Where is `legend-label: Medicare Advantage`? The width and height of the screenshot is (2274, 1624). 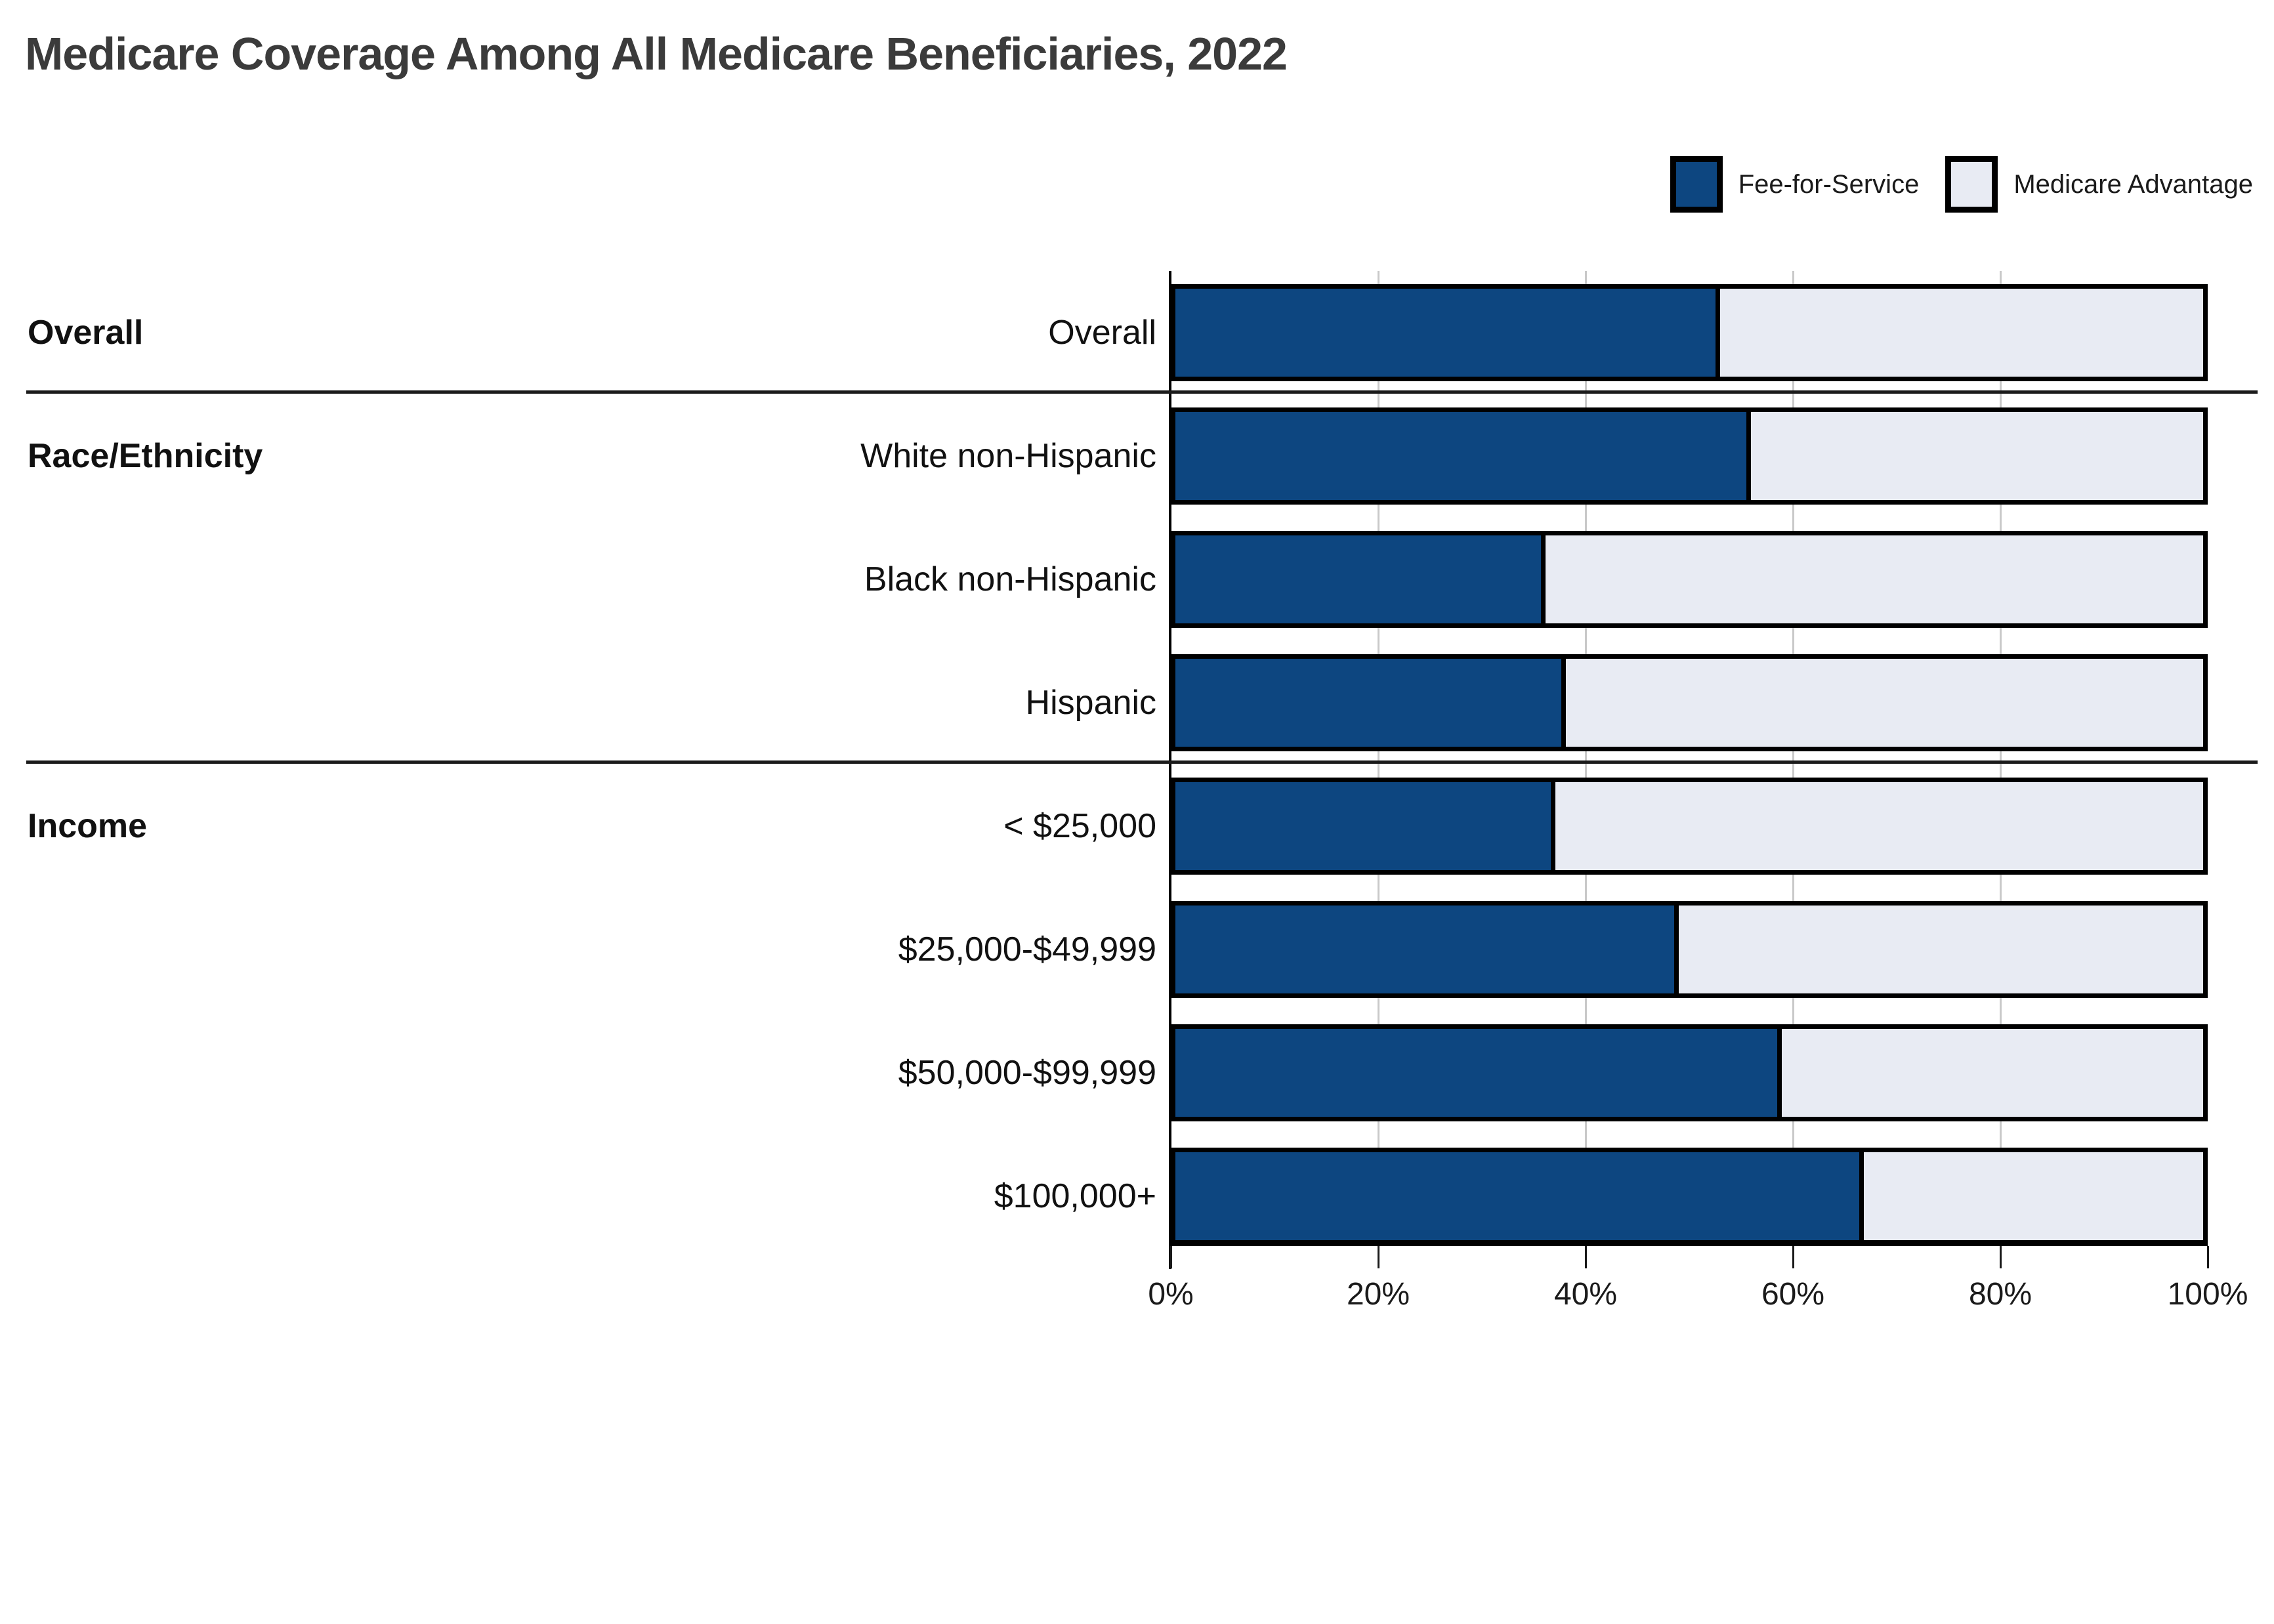
legend-label: Medicare Advantage is located at coordinates (2133, 184).